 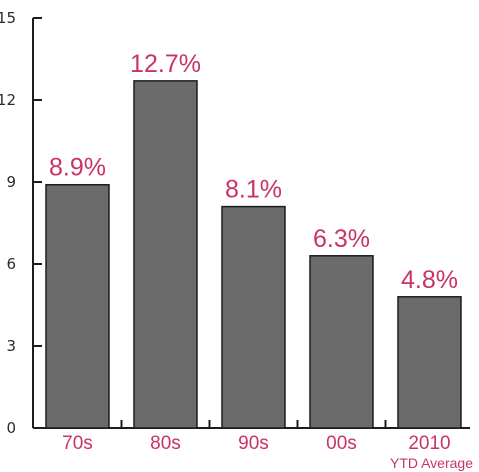 I want to click on value-label: 8.9%, so click(x=77, y=168).